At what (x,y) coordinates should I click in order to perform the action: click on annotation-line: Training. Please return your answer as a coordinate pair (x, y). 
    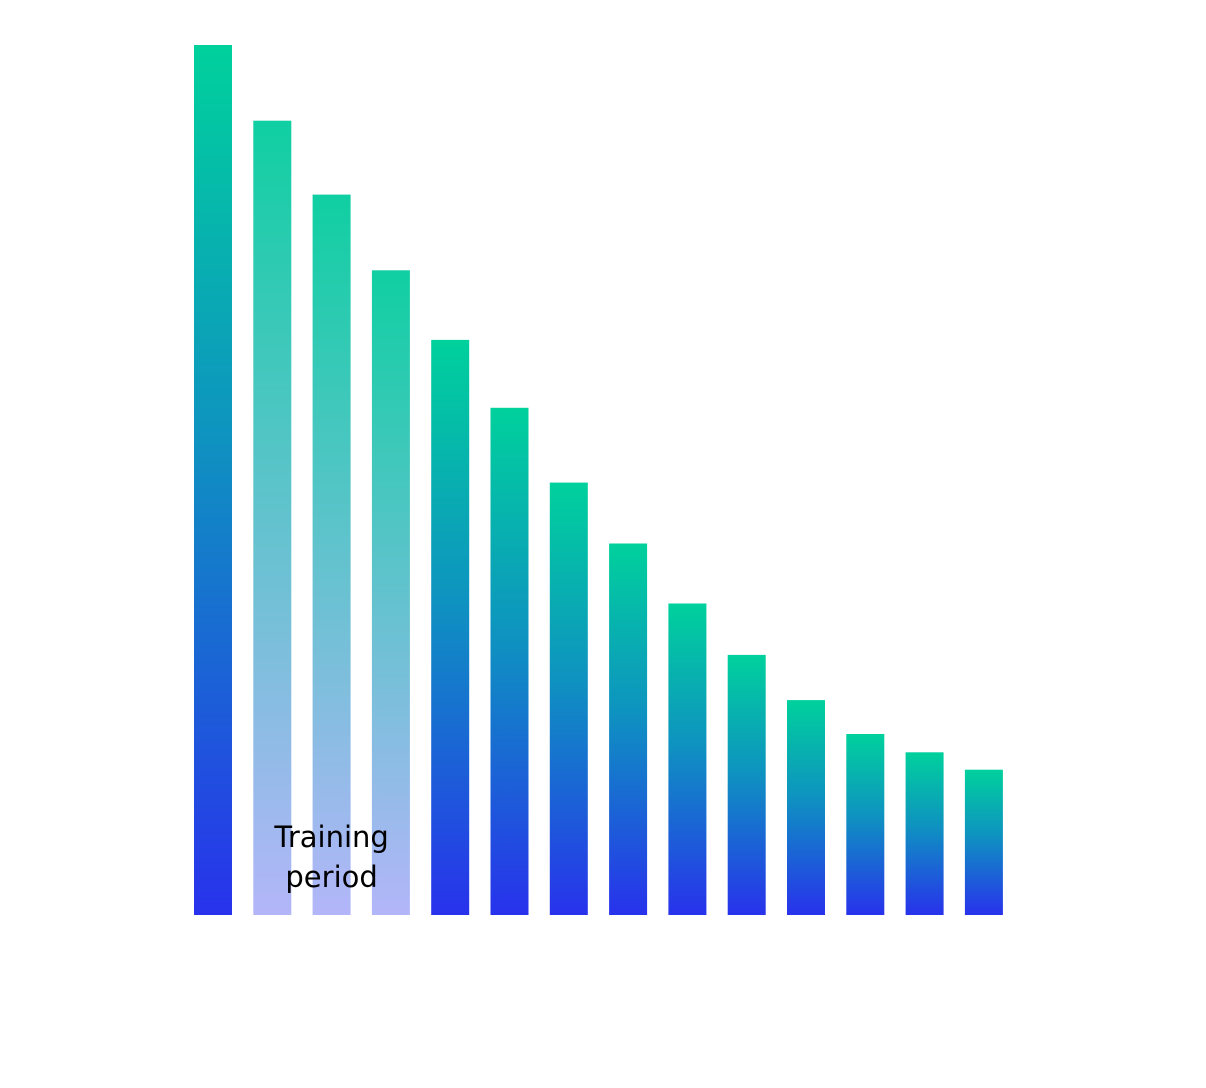
    Looking at the image, I should click on (330, 837).